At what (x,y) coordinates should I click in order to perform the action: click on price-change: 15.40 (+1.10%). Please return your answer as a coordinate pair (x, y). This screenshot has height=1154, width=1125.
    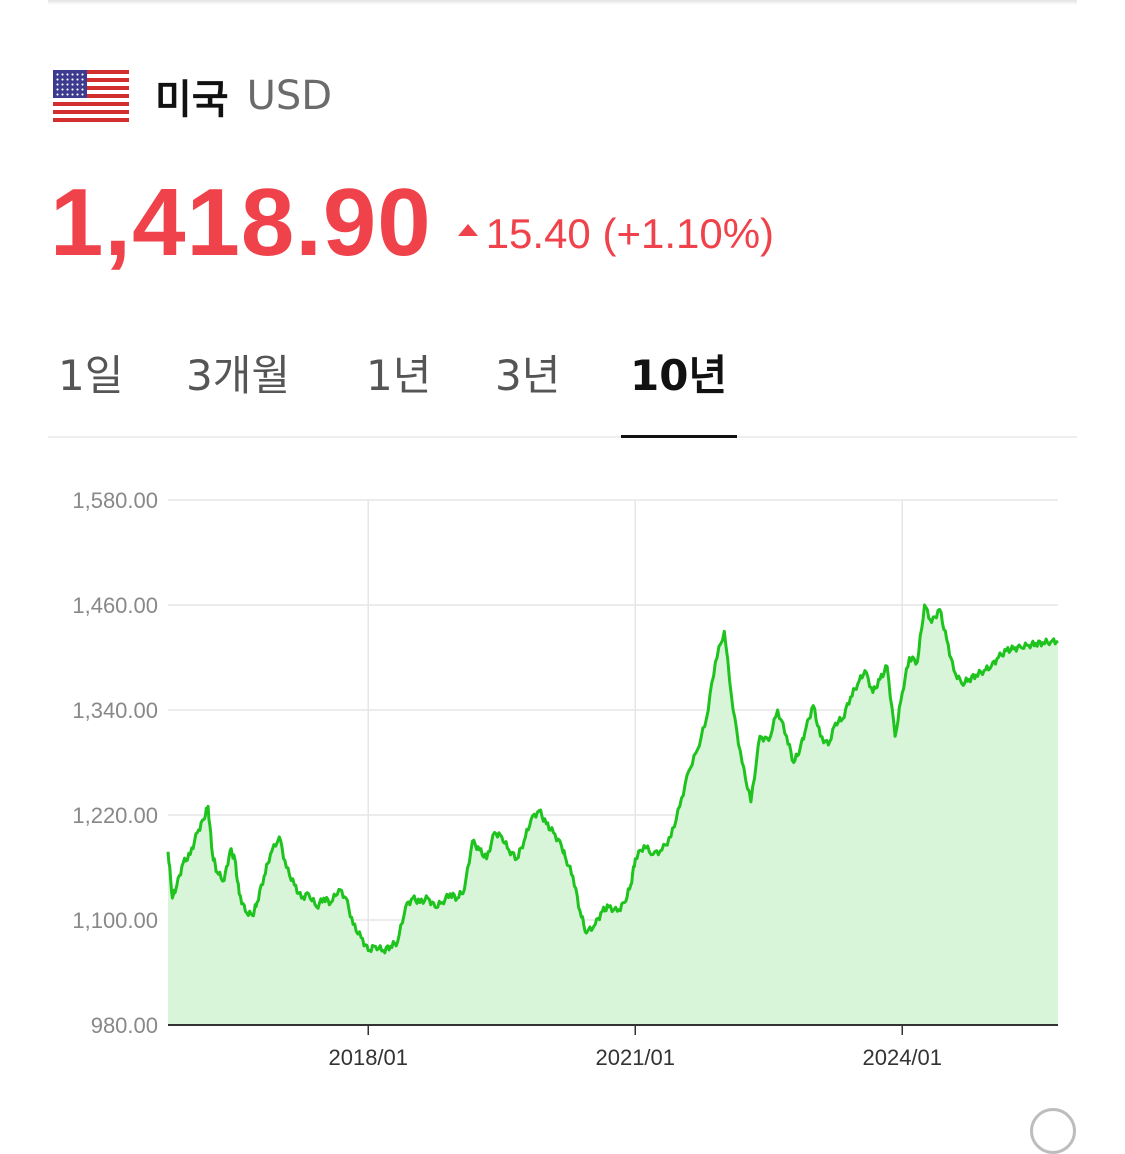
    Looking at the image, I should click on (616, 234).